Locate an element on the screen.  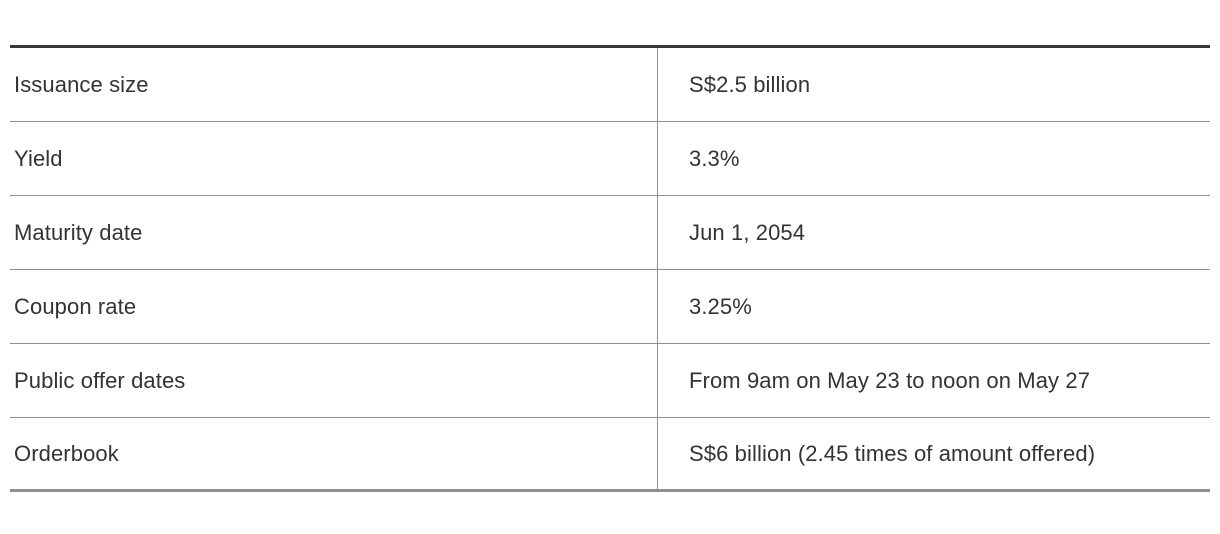
row-value: 3.3% is located at coordinates (714, 158).